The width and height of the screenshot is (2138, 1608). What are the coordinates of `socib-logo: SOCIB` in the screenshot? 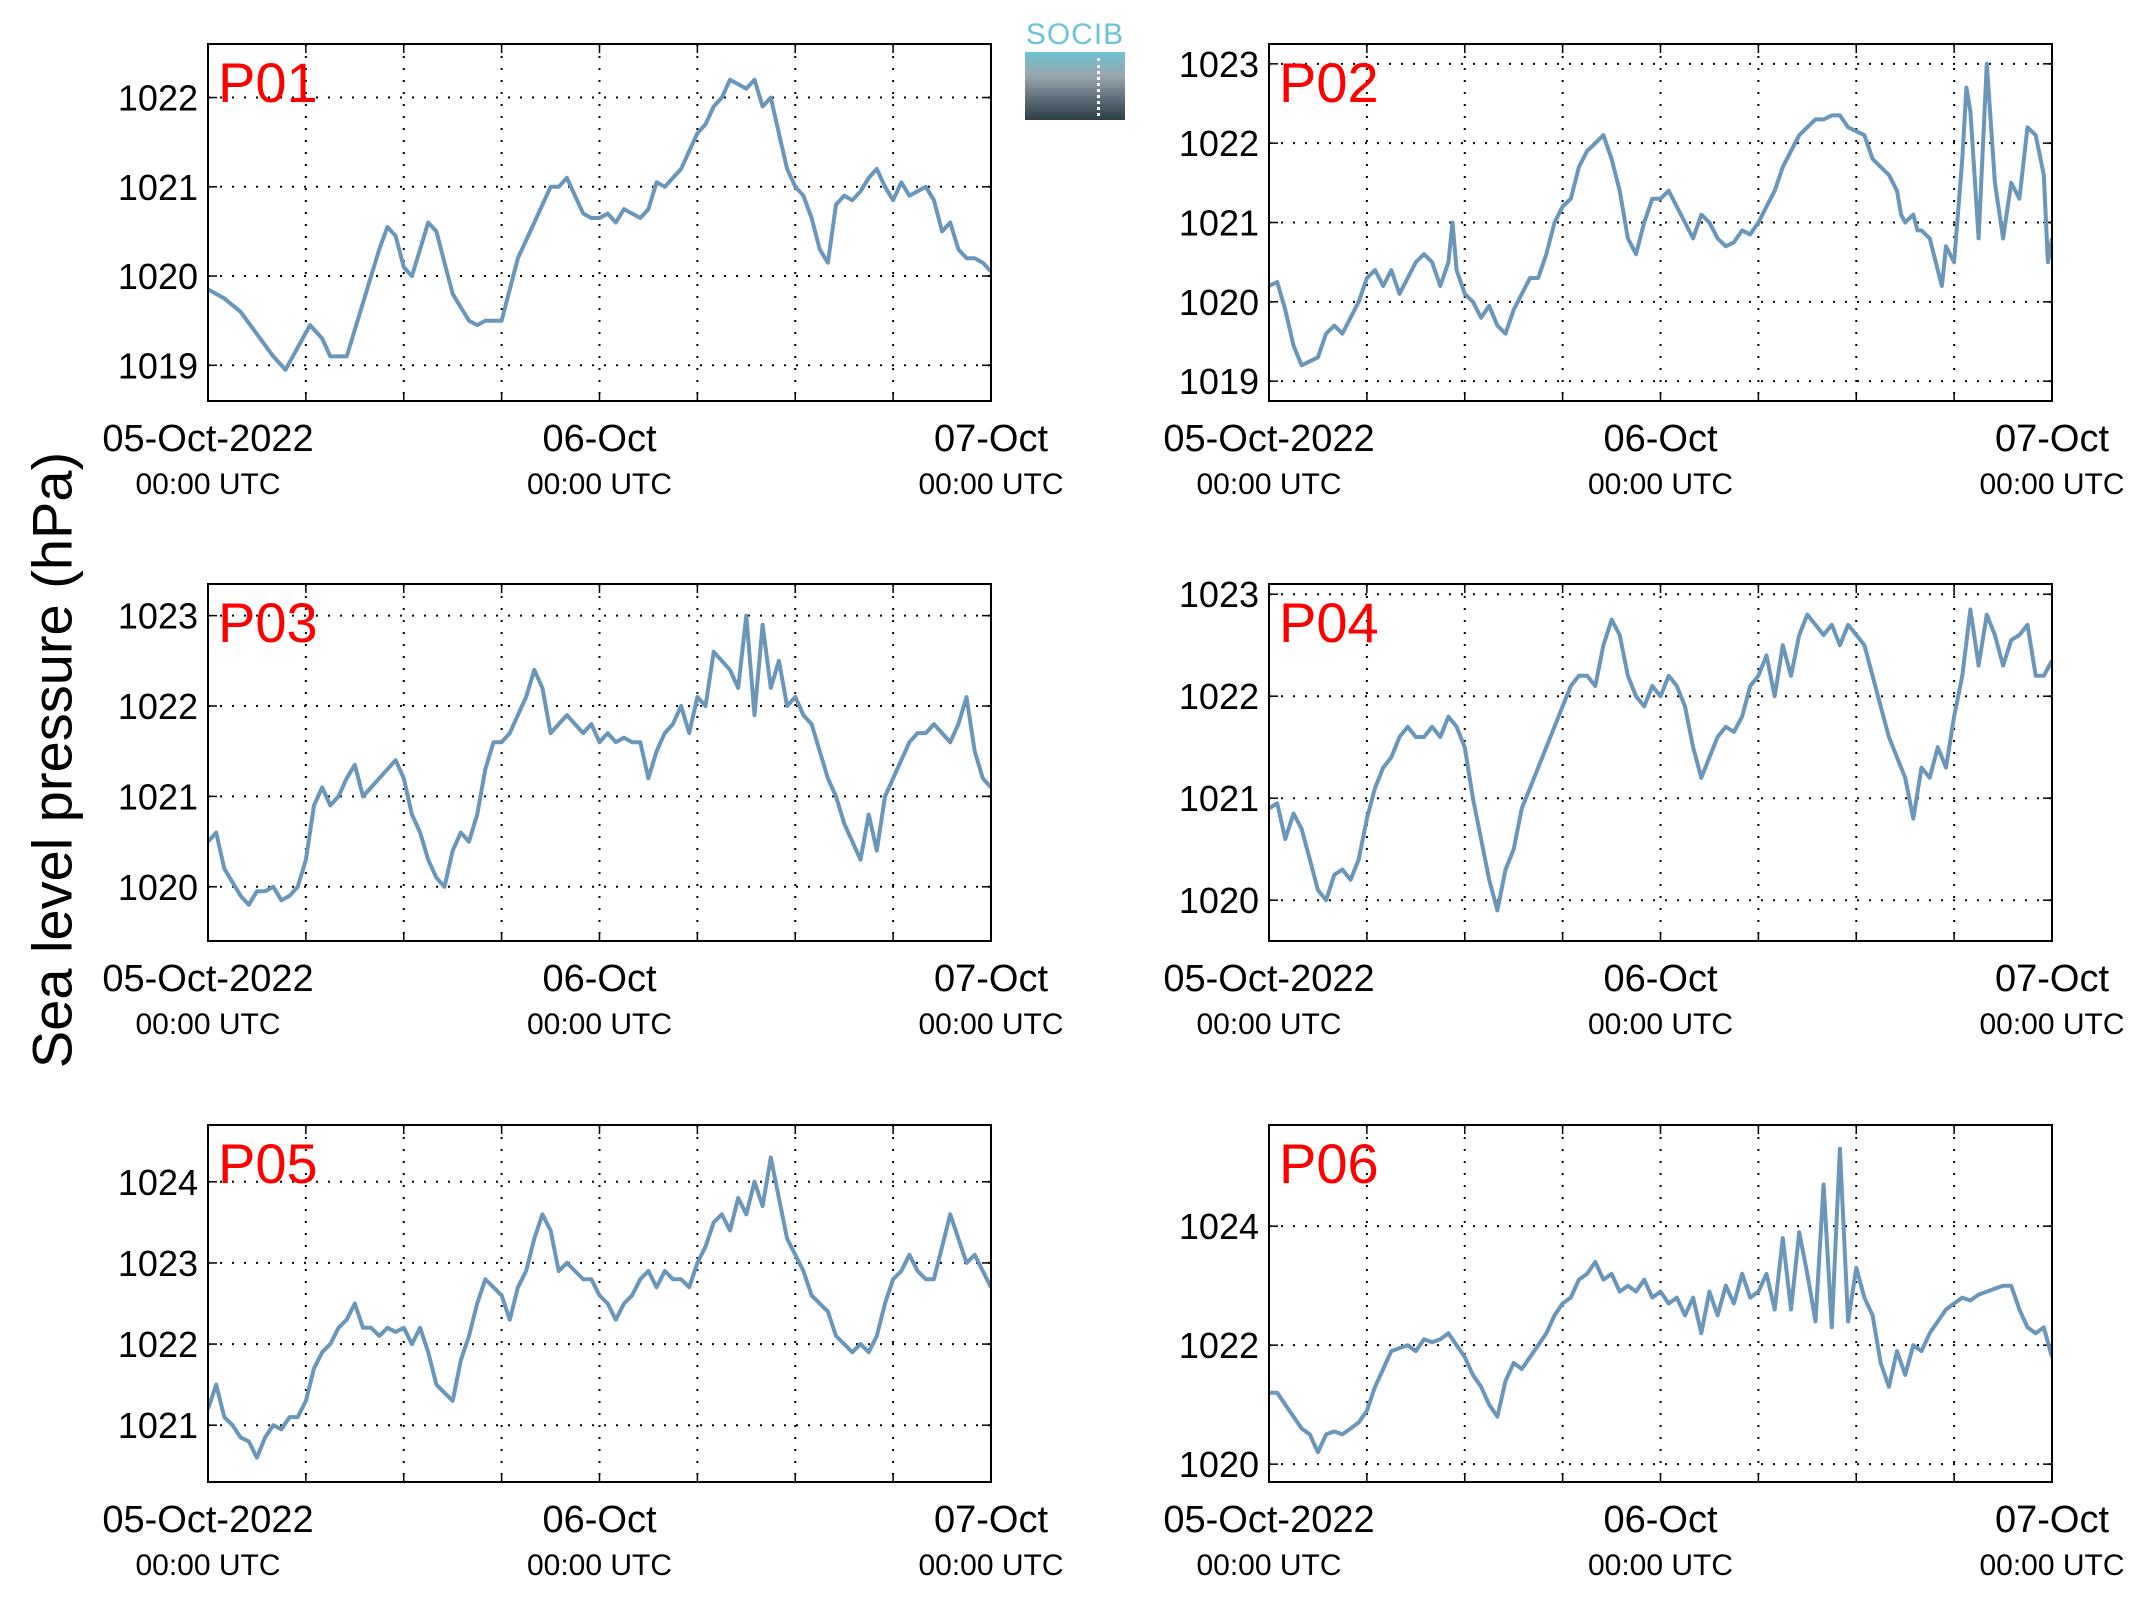 It's located at (1075, 69).